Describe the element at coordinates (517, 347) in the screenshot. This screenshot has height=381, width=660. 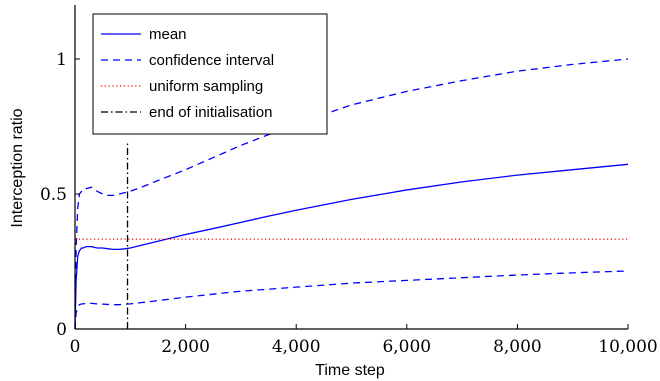
I see `x-tick-label: 8,000` at that location.